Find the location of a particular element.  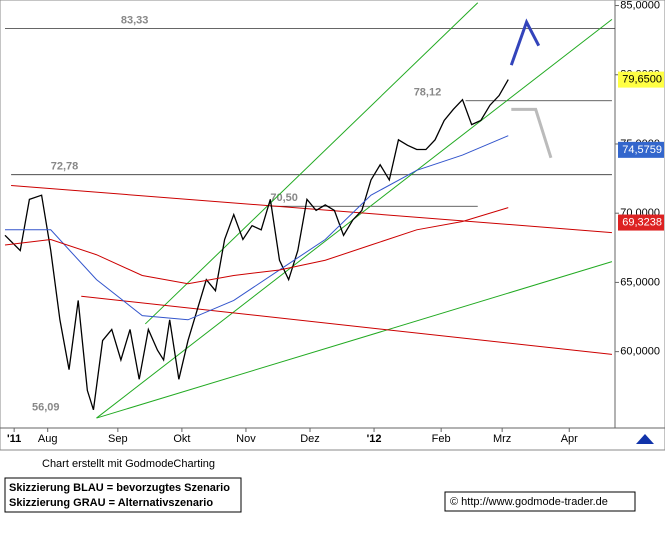

credit: Chart erstellt mit GodmodeCharting is located at coordinates (128, 464).